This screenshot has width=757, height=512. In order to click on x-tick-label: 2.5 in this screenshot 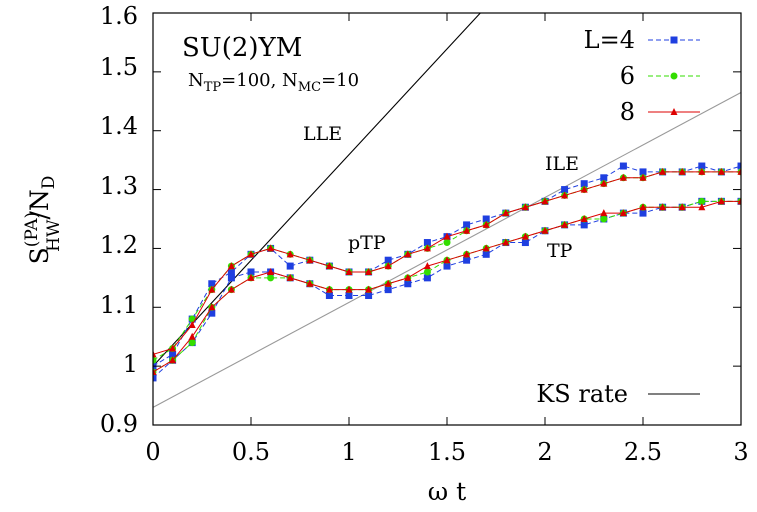, I will do `click(643, 452)`.